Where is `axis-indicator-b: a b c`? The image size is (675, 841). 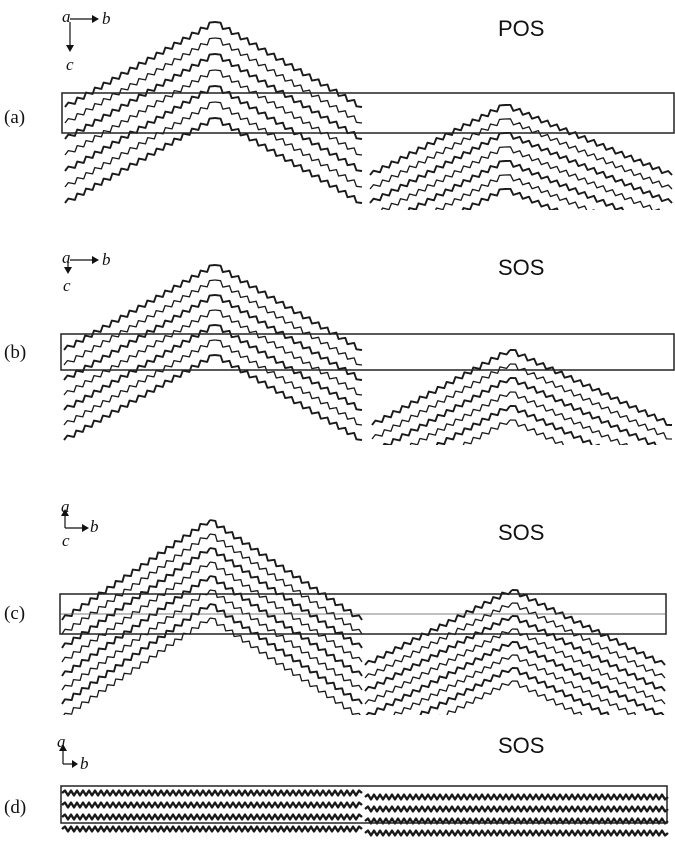 axis-indicator-b: a b c is located at coordinates (86, 271).